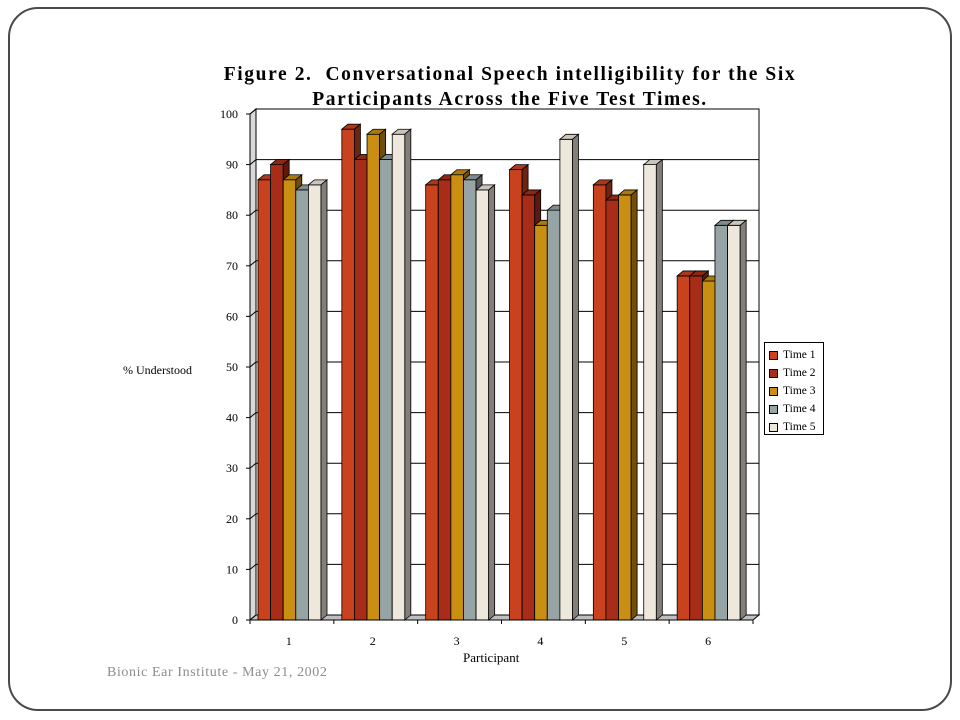  I want to click on x-tick-label: 2, so click(373, 641).